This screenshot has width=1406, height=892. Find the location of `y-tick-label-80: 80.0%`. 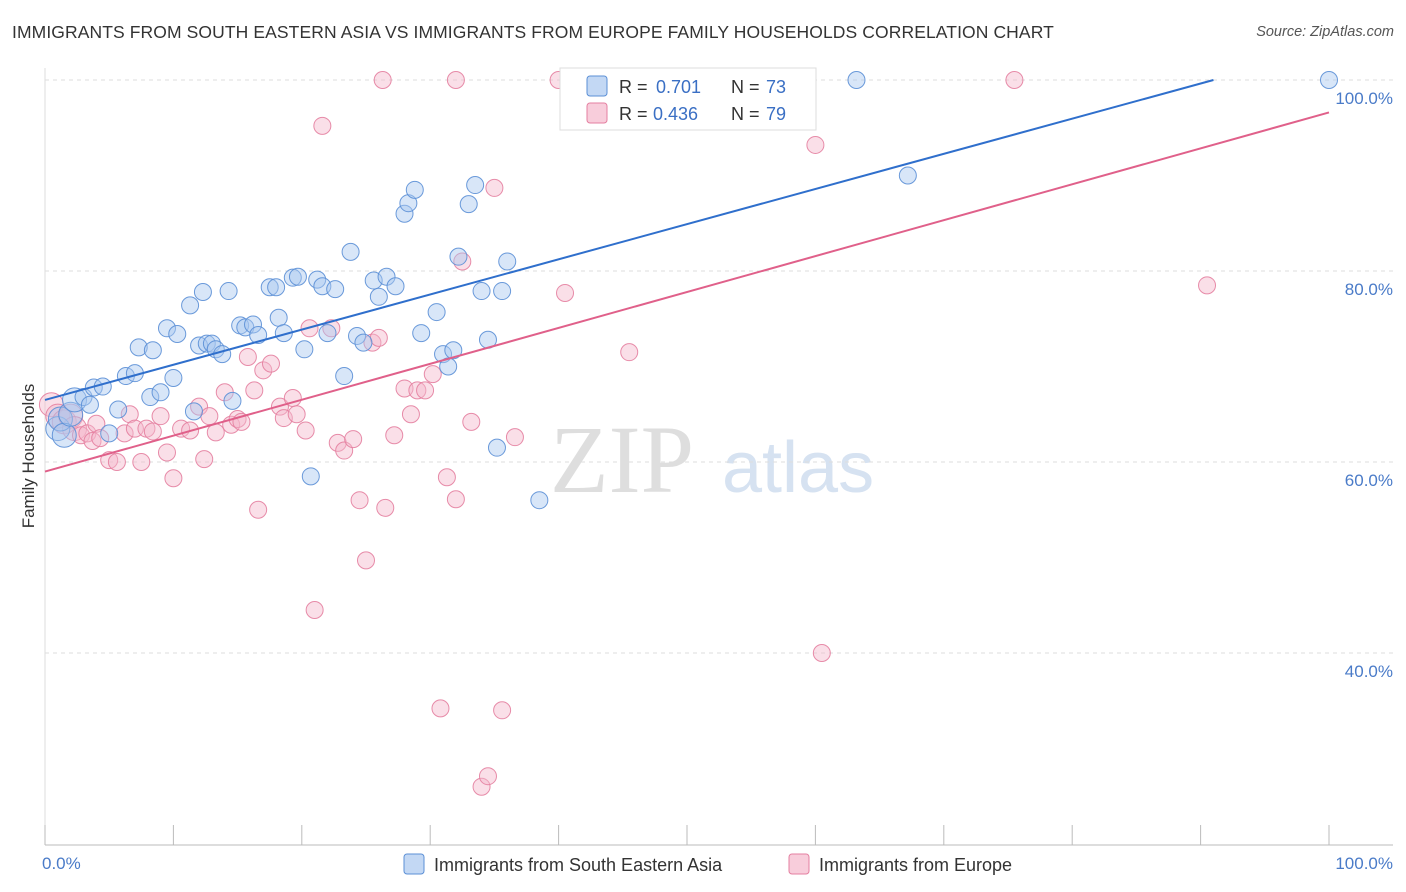

y-tick-label-80: 80.0% is located at coordinates (1369, 289).